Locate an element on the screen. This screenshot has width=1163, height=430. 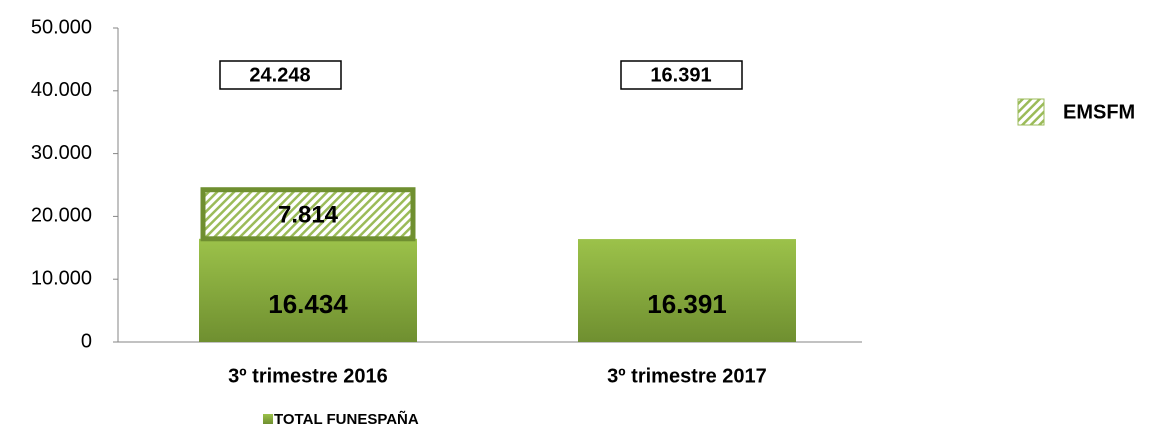
x-tick-label: 3º trimestre 2017 is located at coordinates (687, 376).